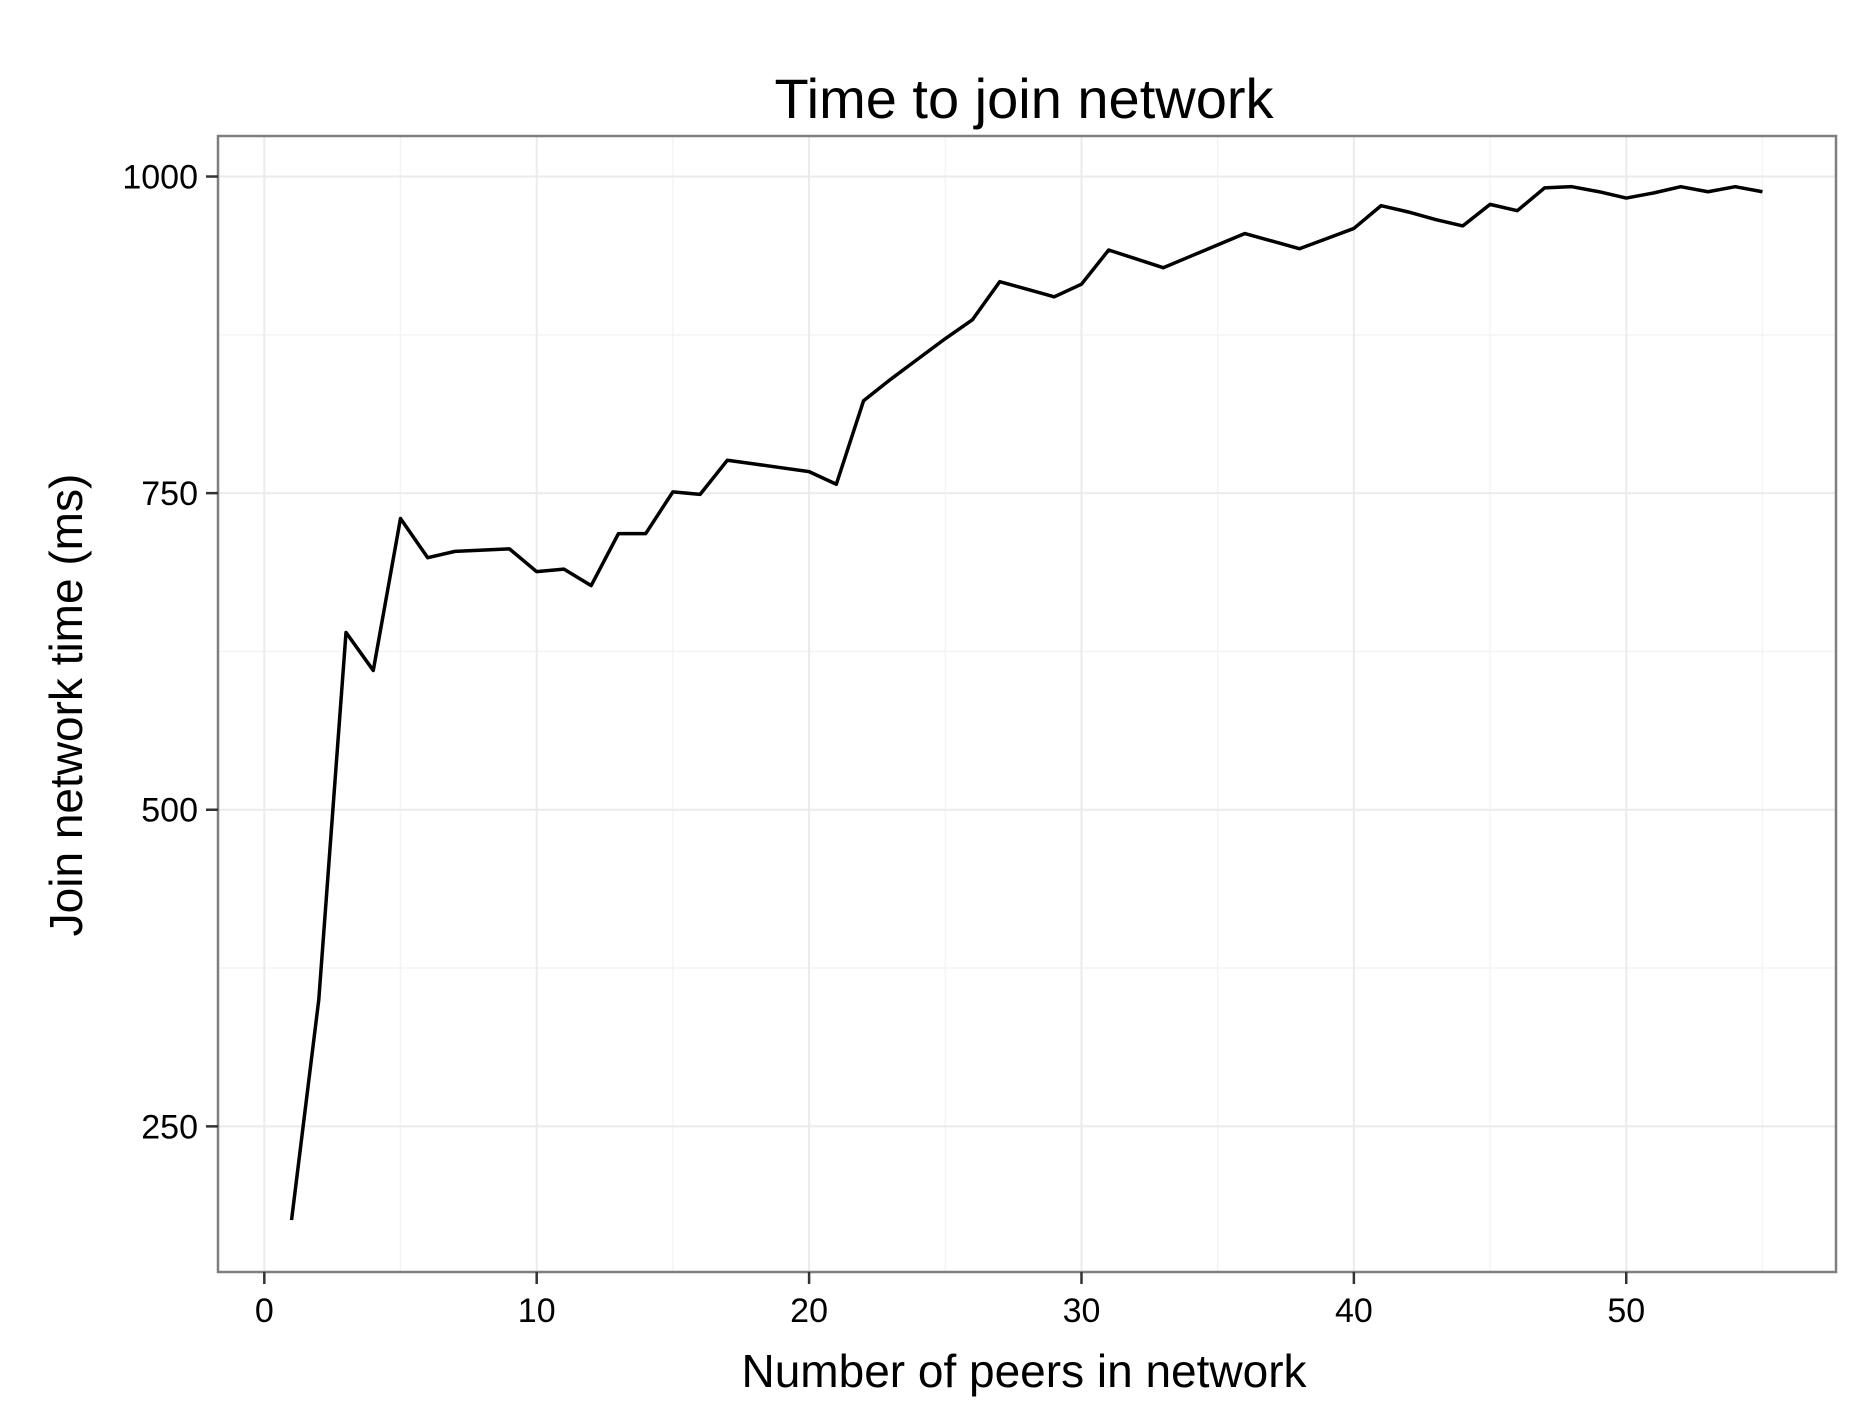  What do you see at coordinates (1082, 1311) in the screenshot?
I see `x-tick-label: 30` at bounding box center [1082, 1311].